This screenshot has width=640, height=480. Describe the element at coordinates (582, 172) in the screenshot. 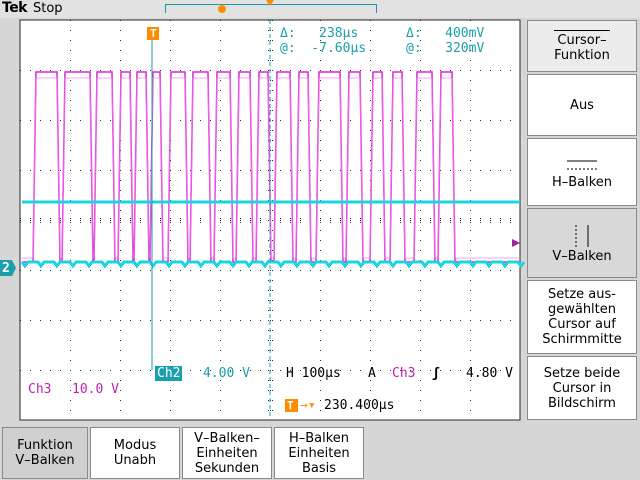

I see `menu-hbalken-button: H–Balken` at that location.